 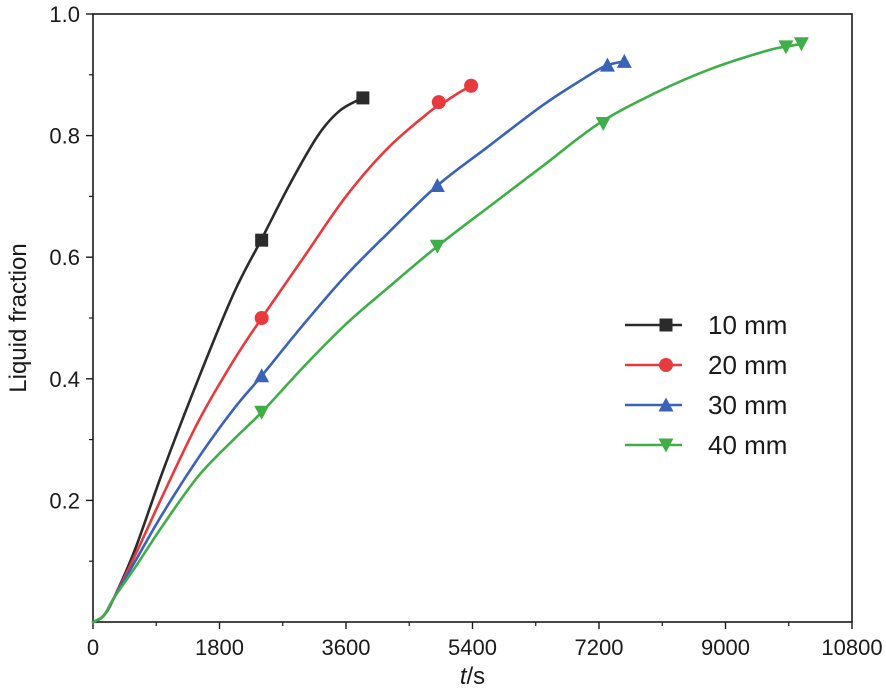 What do you see at coordinates (666, 365) in the screenshot?
I see `legend-marker-20-mm` at bounding box center [666, 365].